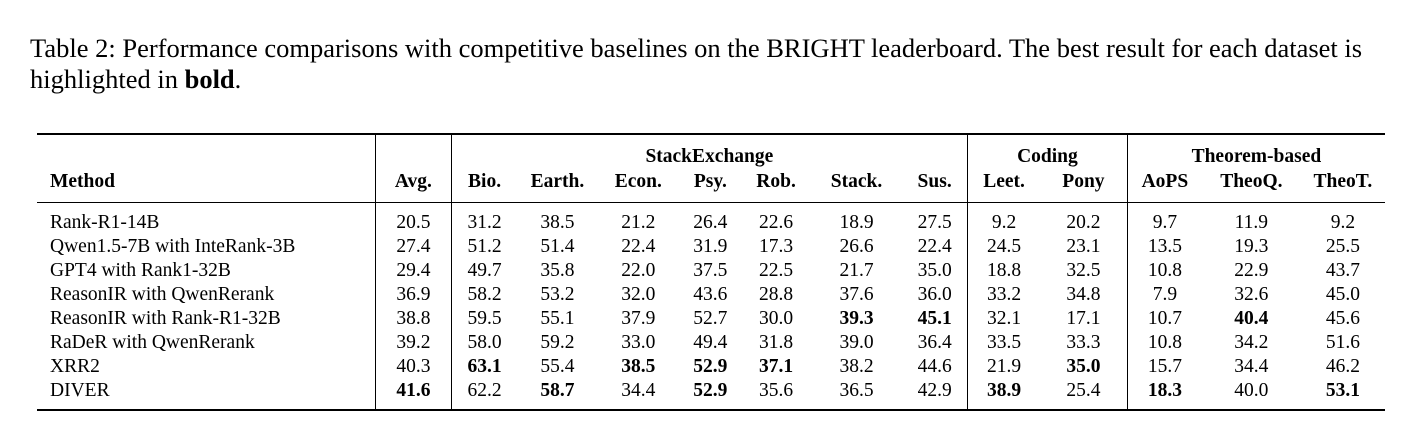  What do you see at coordinates (776, 395) in the screenshot?
I see `value-cell: 35.6` at bounding box center [776, 395].